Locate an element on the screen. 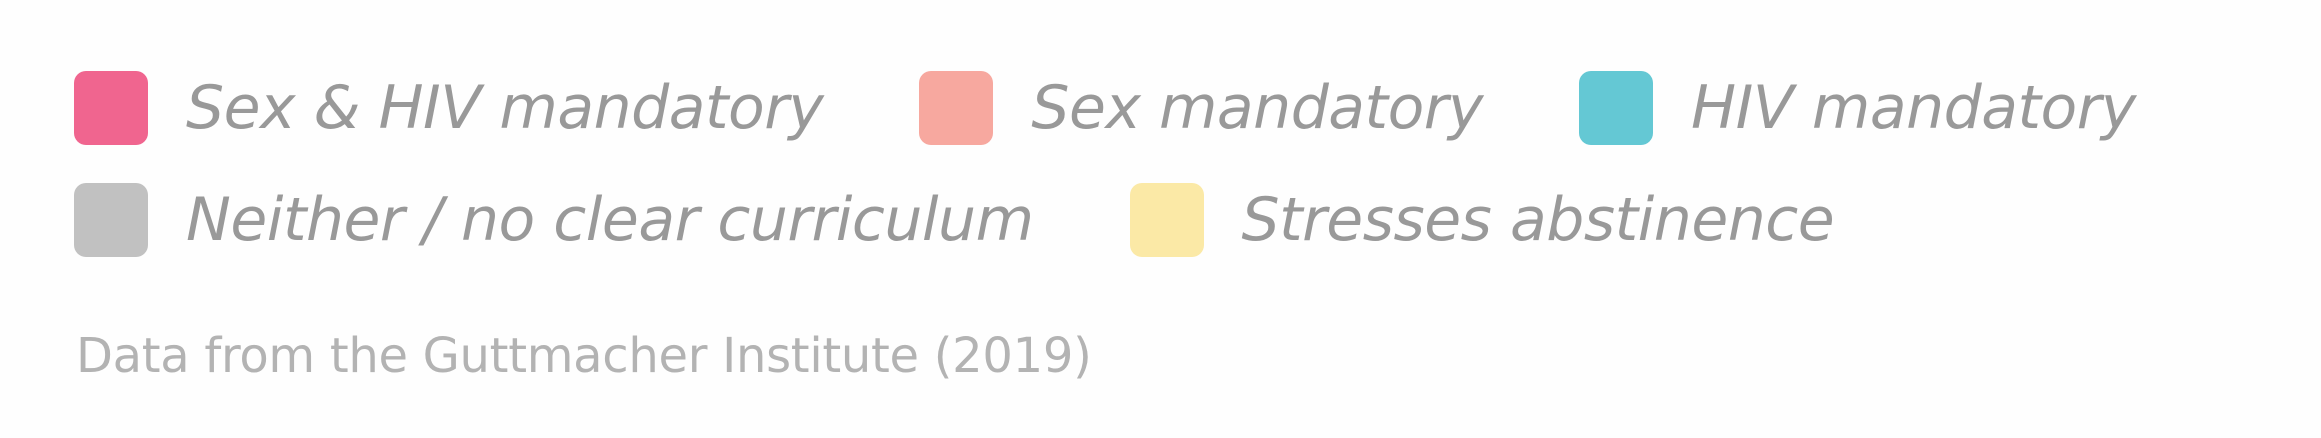  legend-item-sex-mandatory: Sex mandatory is located at coordinates (1201, 108).